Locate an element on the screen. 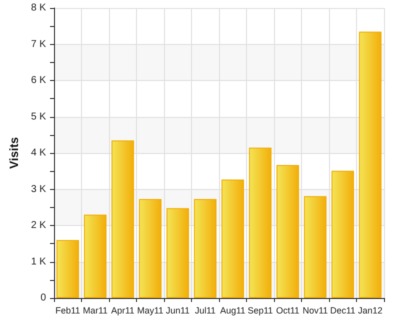 This screenshot has height=322, width=396. y-tick-label: 4 K is located at coordinates (38, 153).